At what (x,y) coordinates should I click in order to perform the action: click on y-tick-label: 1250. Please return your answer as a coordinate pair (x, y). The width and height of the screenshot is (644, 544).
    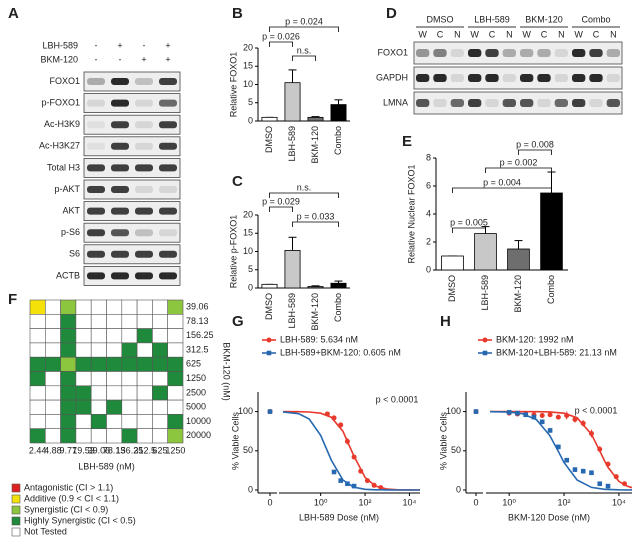
    Looking at the image, I should click on (196, 378).